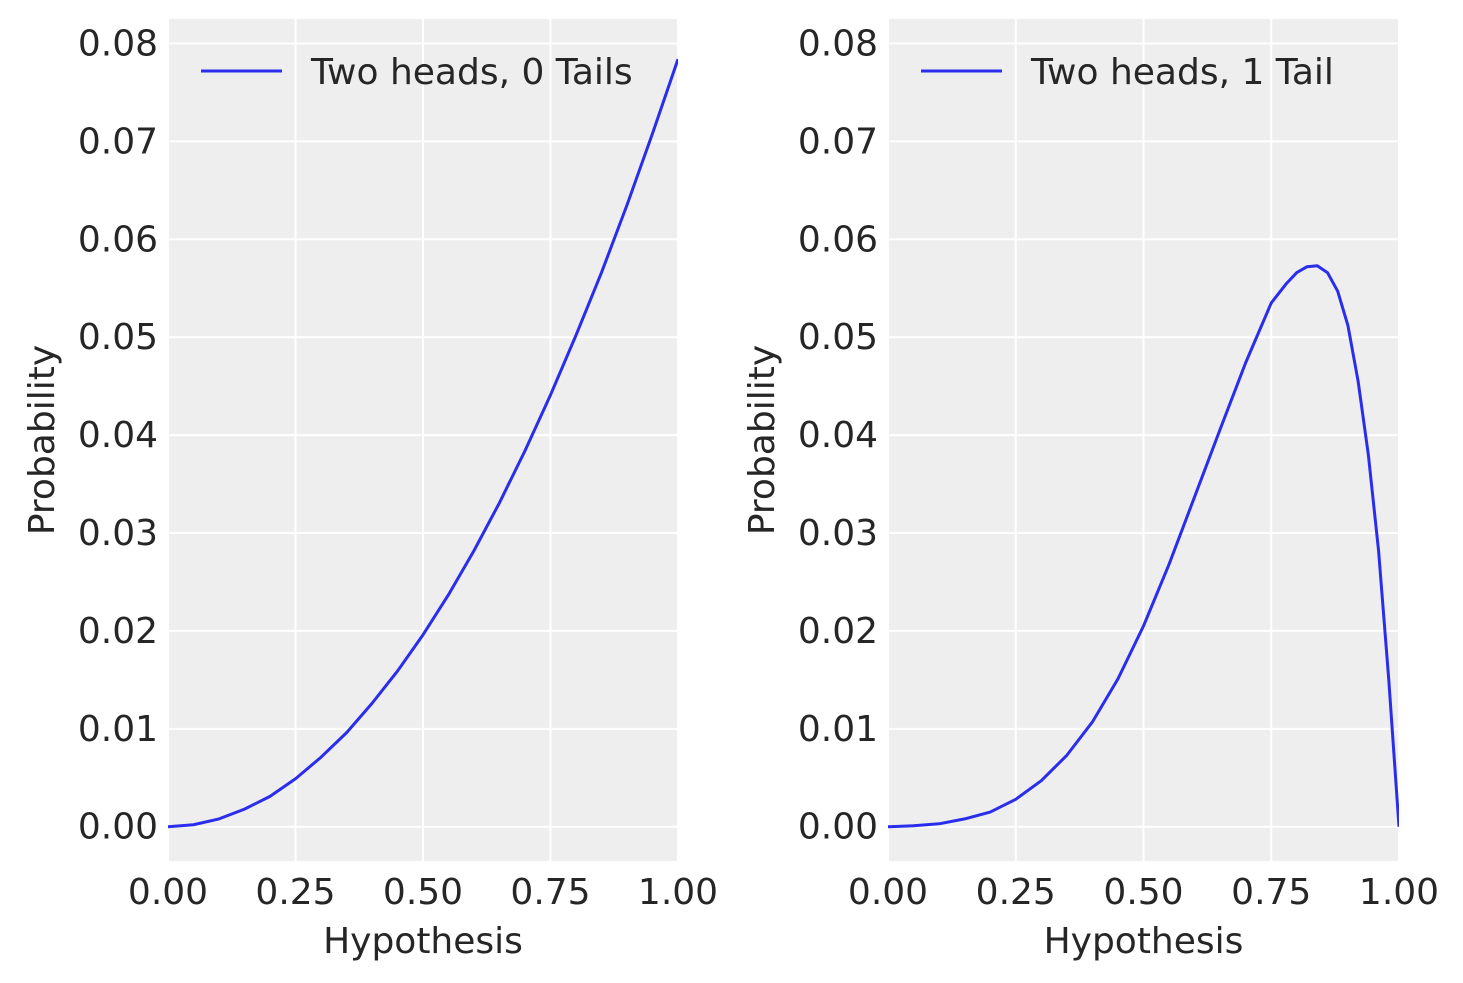 Image resolution: width=1463 pixels, height=983 pixels. I want to click on chart-0-xtick-label-0: 0.00, so click(168, 892).